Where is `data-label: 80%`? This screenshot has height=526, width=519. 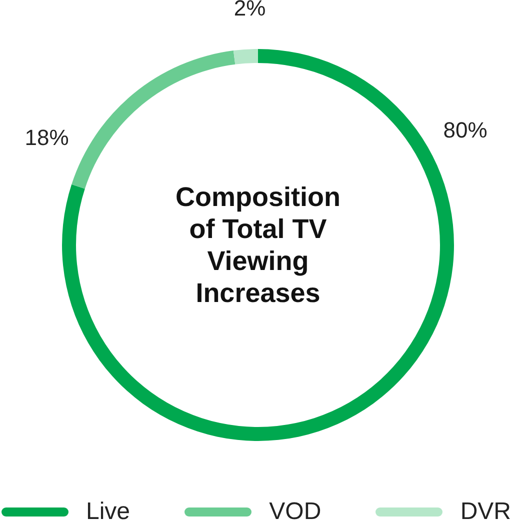
data-label: 80% is located at coordinates (465, 130).